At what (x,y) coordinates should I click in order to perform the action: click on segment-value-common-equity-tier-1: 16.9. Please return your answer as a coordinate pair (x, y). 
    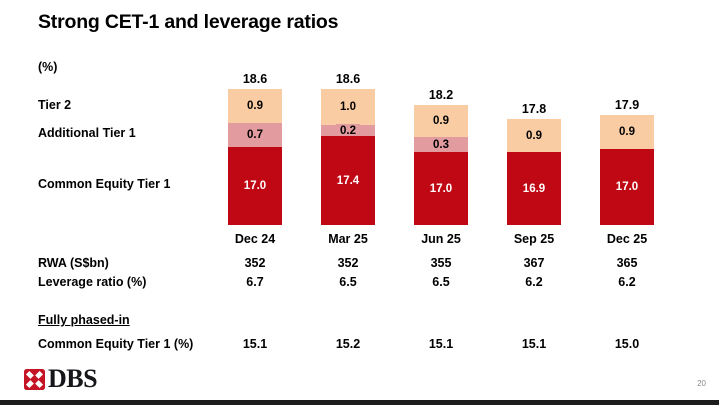
    Looking at the image, I should click on (534, 188).